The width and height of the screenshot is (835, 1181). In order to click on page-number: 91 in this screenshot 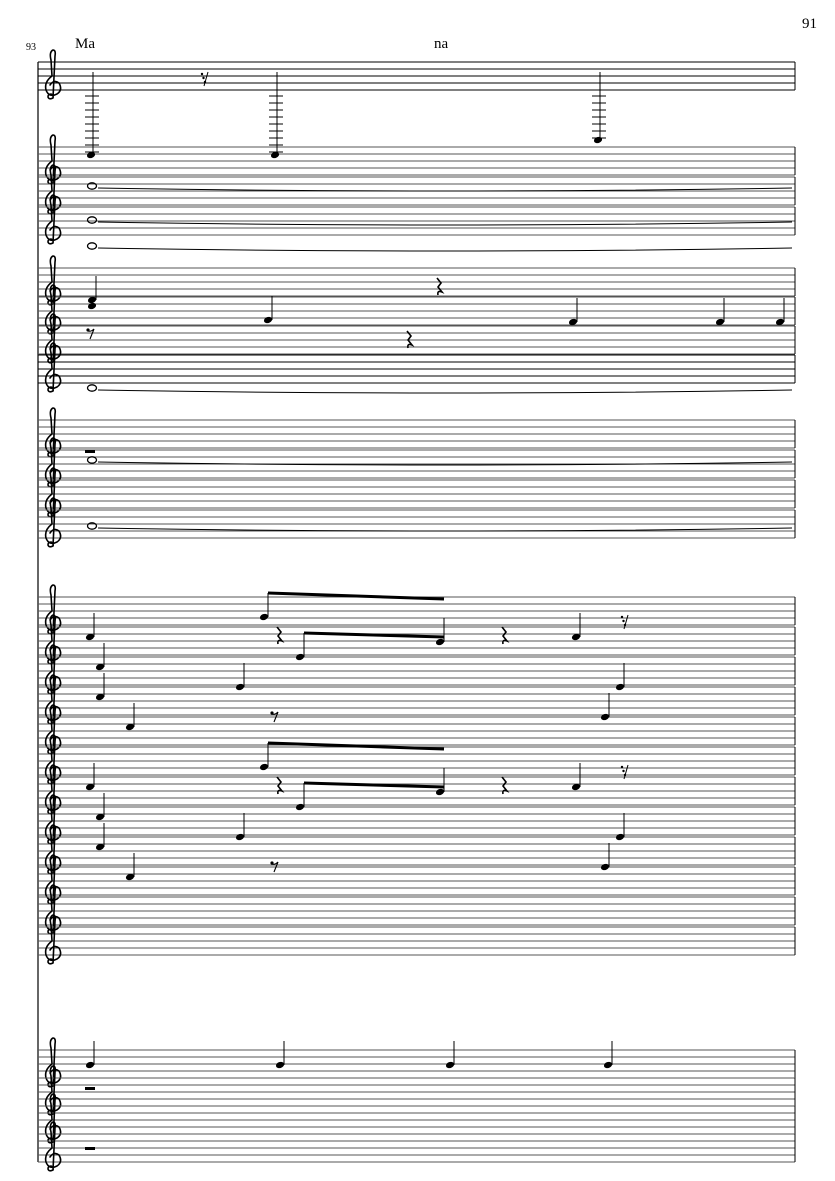, I will do `click(809, 24)`.